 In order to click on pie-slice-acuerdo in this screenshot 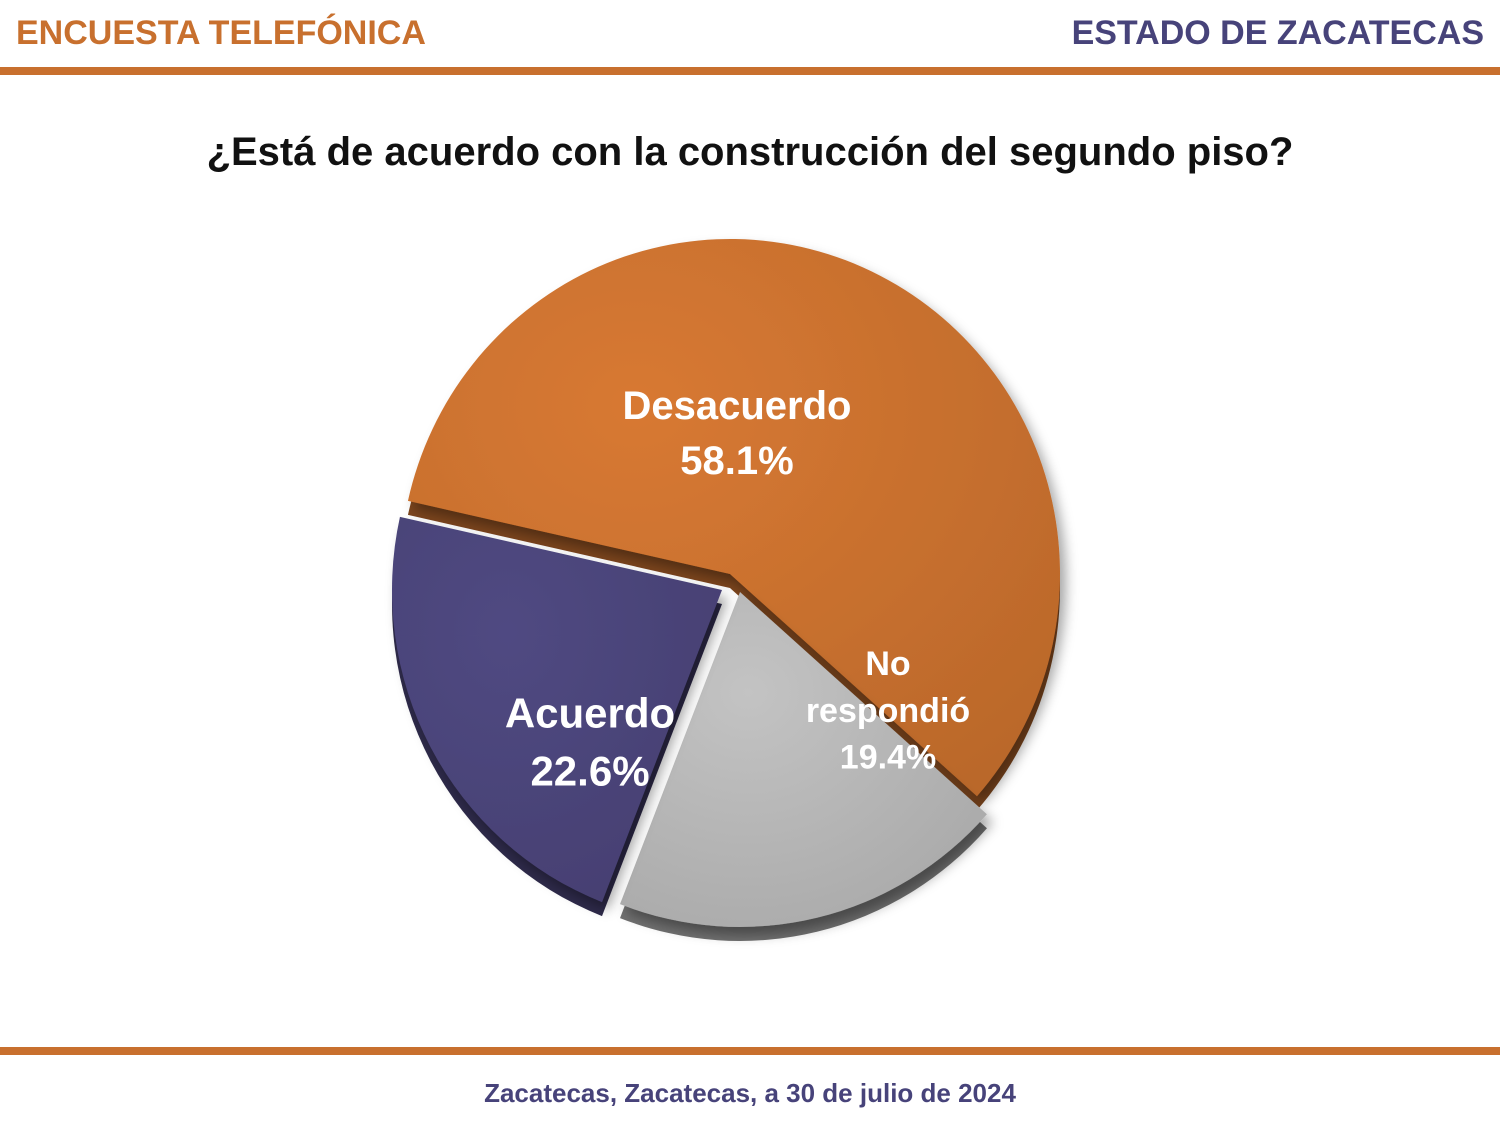, I will do `click(556, 709)`.